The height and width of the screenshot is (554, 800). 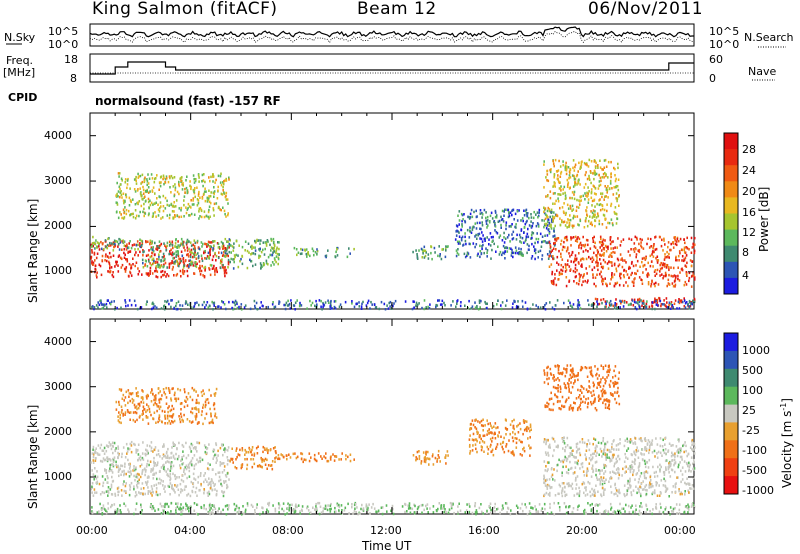 I want to click on x-tick-1: 04:00, so click(x=190, y=530).